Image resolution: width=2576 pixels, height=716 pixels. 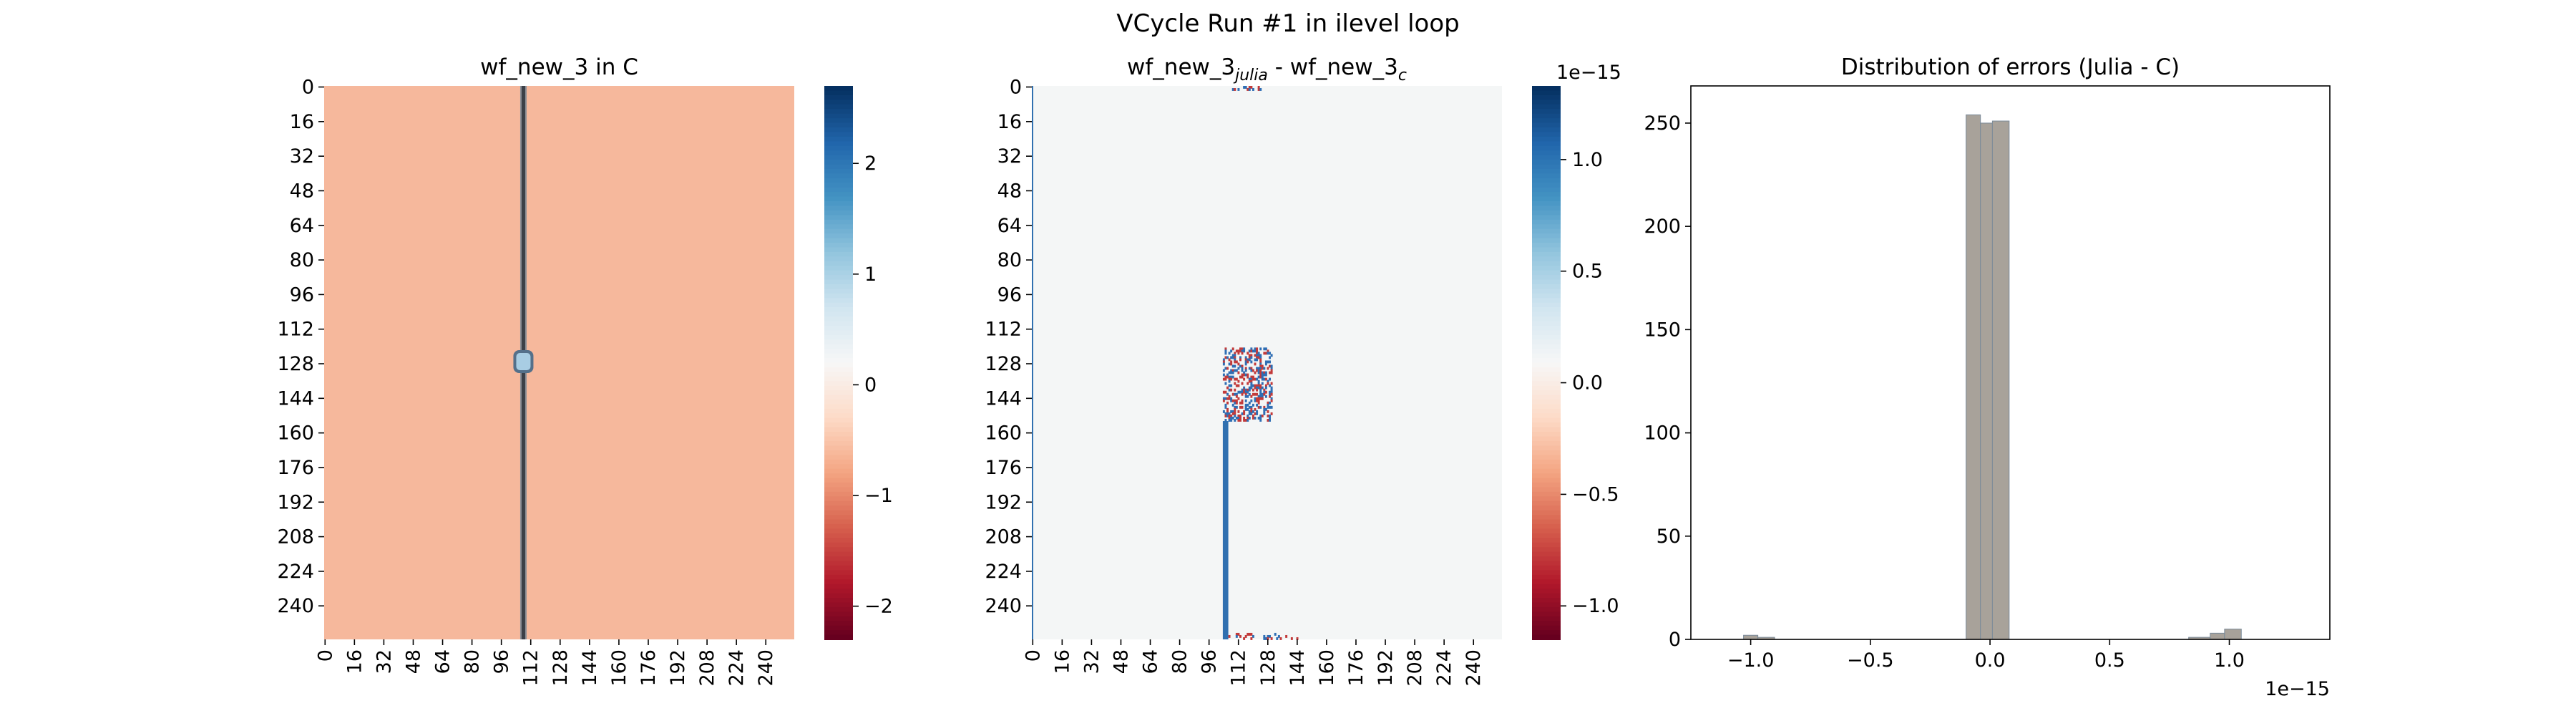 I want to click on x-tick-label: 208, so click(x=1415, y=668).